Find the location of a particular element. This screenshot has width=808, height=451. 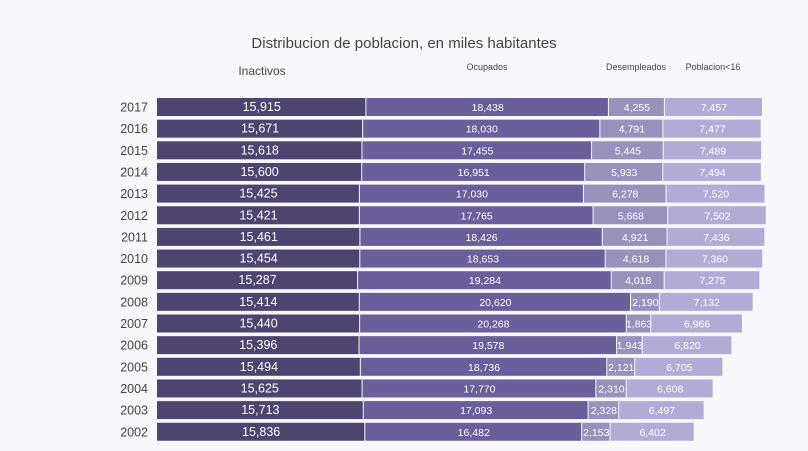

data-label: 7,436 is located at coordinates (716, 238).